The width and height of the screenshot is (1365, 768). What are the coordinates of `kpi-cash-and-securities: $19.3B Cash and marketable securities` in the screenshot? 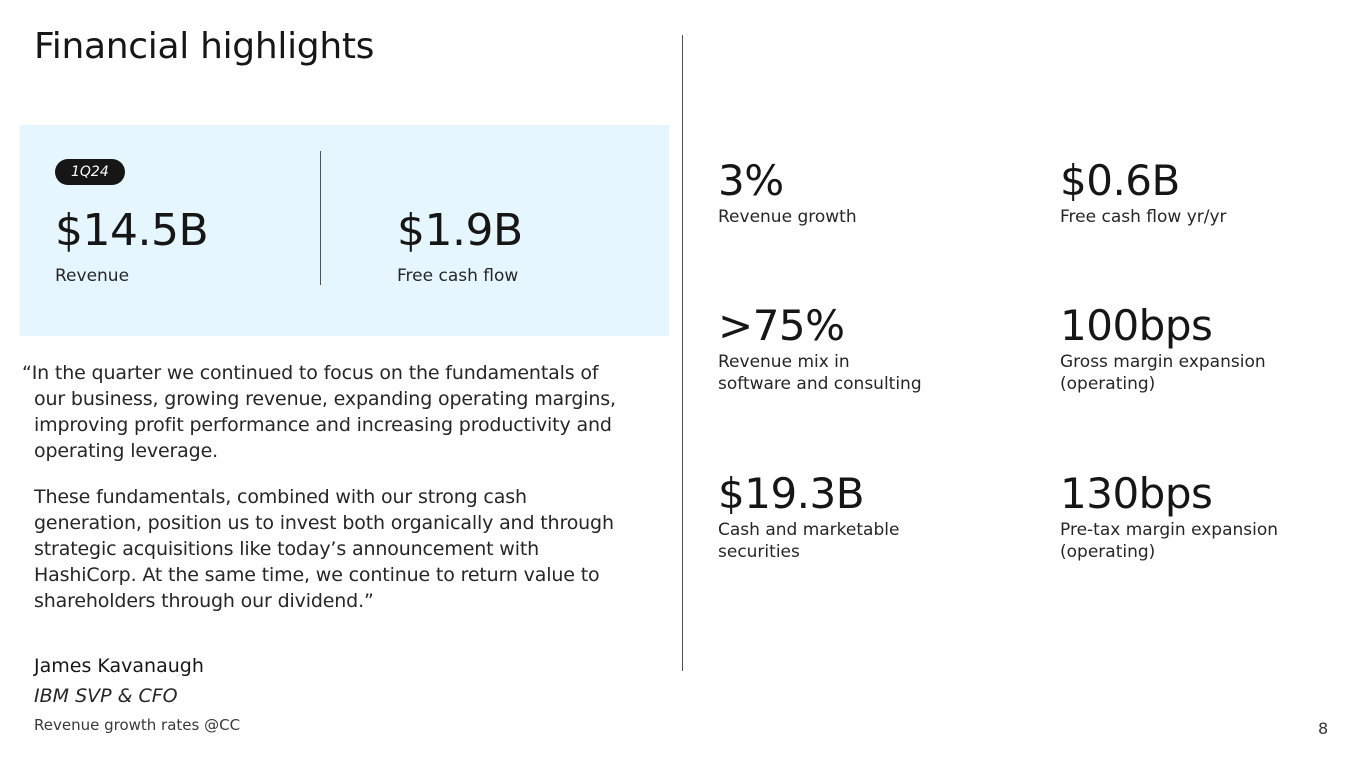 It's located at (808, 516).